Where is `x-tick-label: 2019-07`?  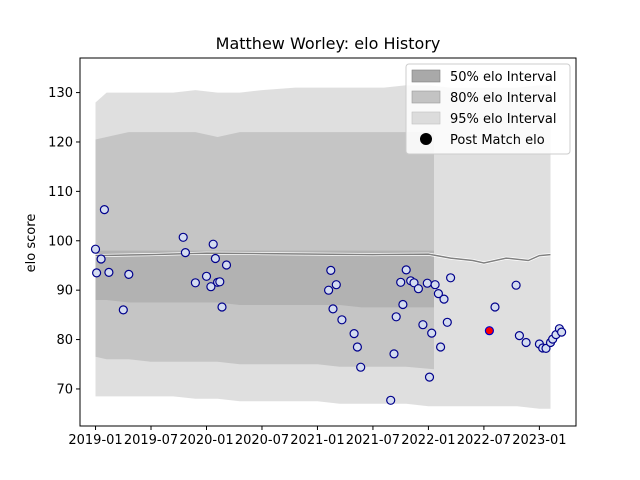
x-tick-label: 2019-07 is located at coordinates (151, 440).